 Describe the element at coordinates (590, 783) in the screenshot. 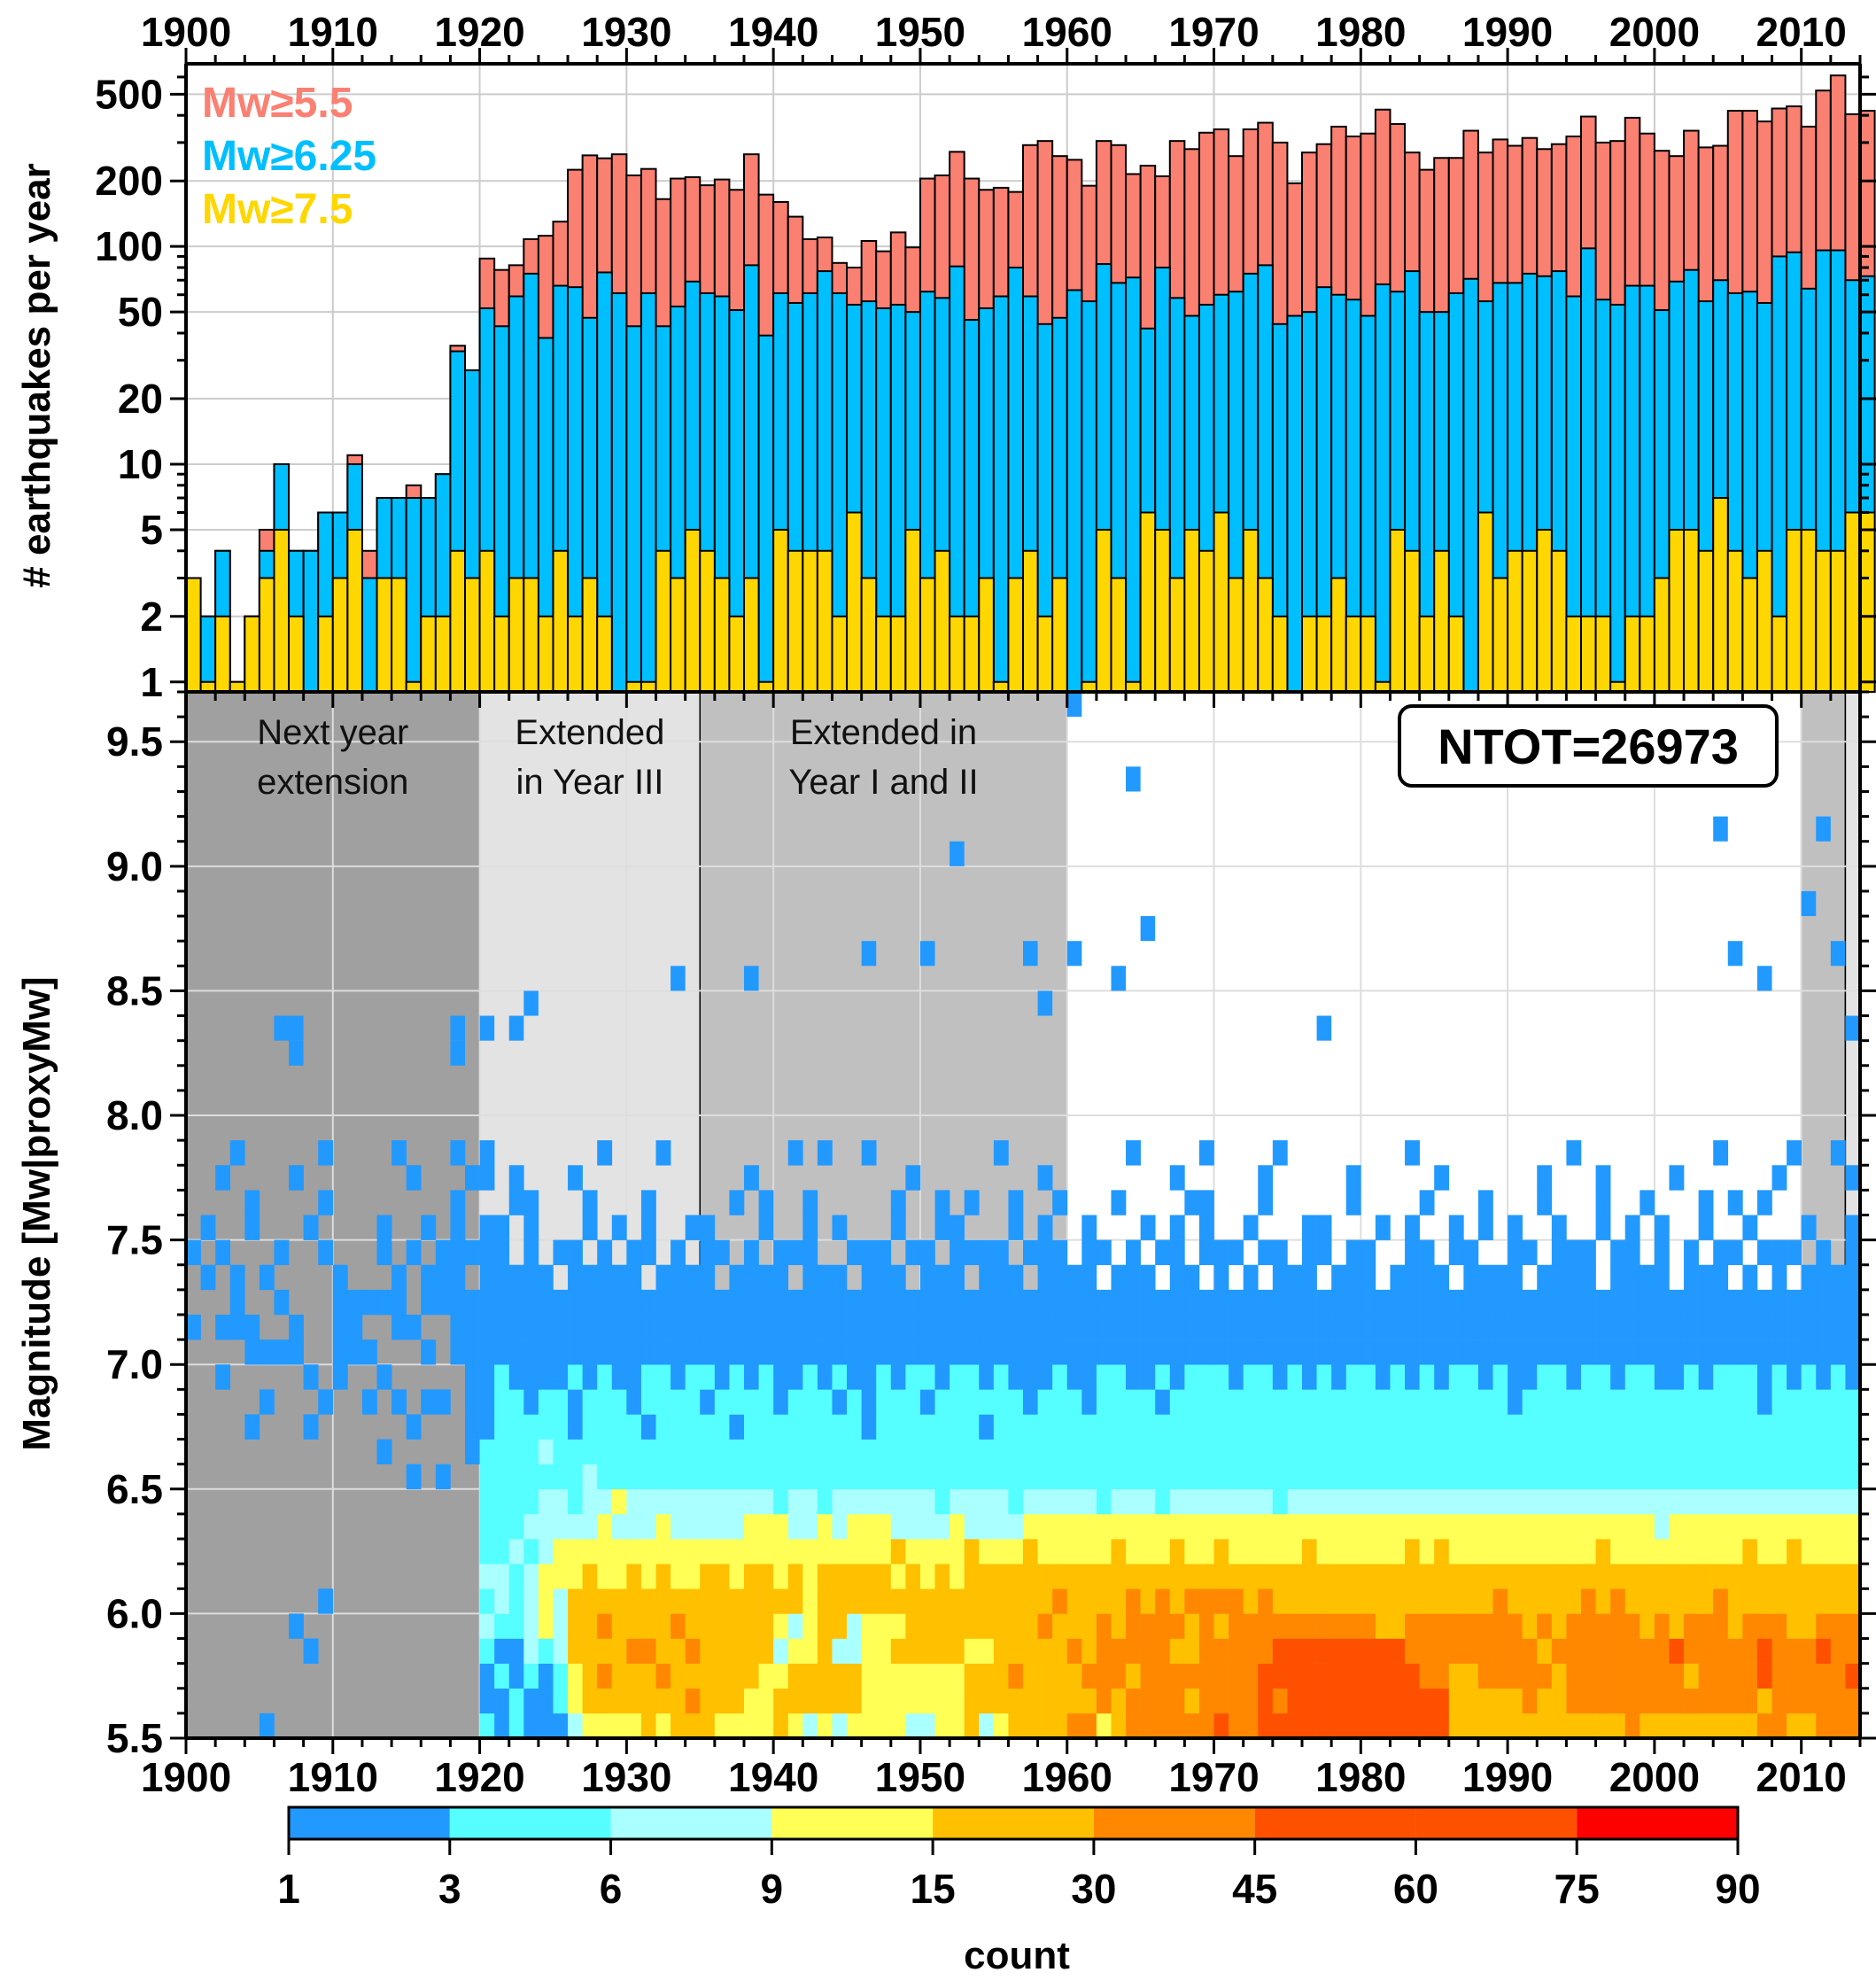

I see `region-label-1: in Year III` at that location.